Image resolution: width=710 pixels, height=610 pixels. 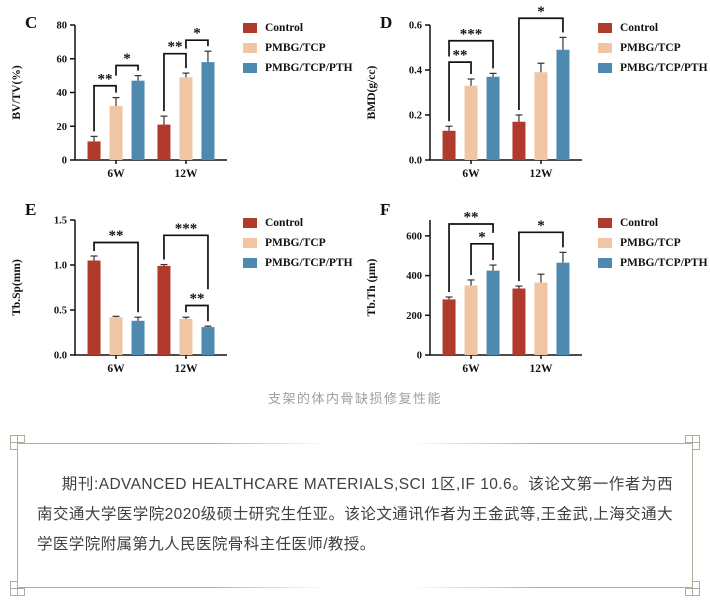 I want to click on panel-letter: D, so click(x=386, y=22).